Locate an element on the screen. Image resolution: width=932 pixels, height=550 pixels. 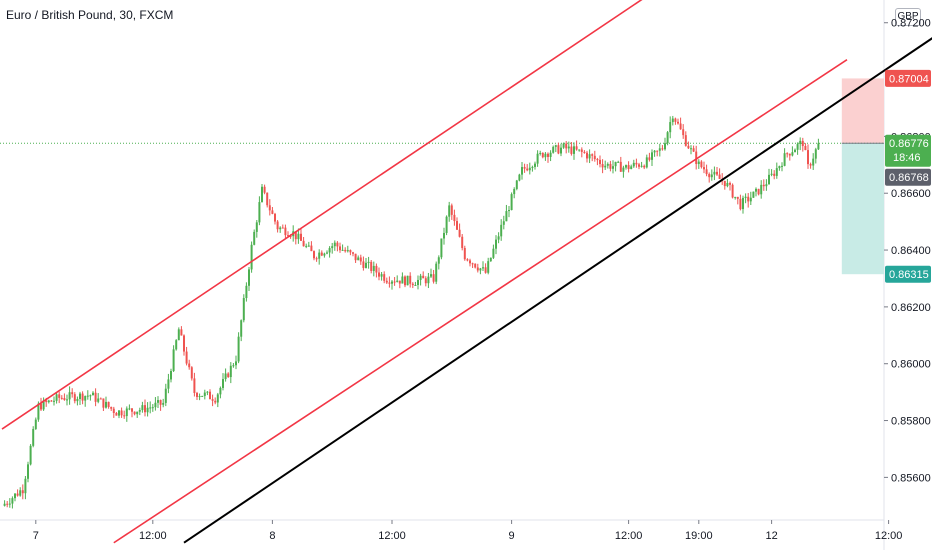
bid-price-badge is located at coordinates (908, 177).